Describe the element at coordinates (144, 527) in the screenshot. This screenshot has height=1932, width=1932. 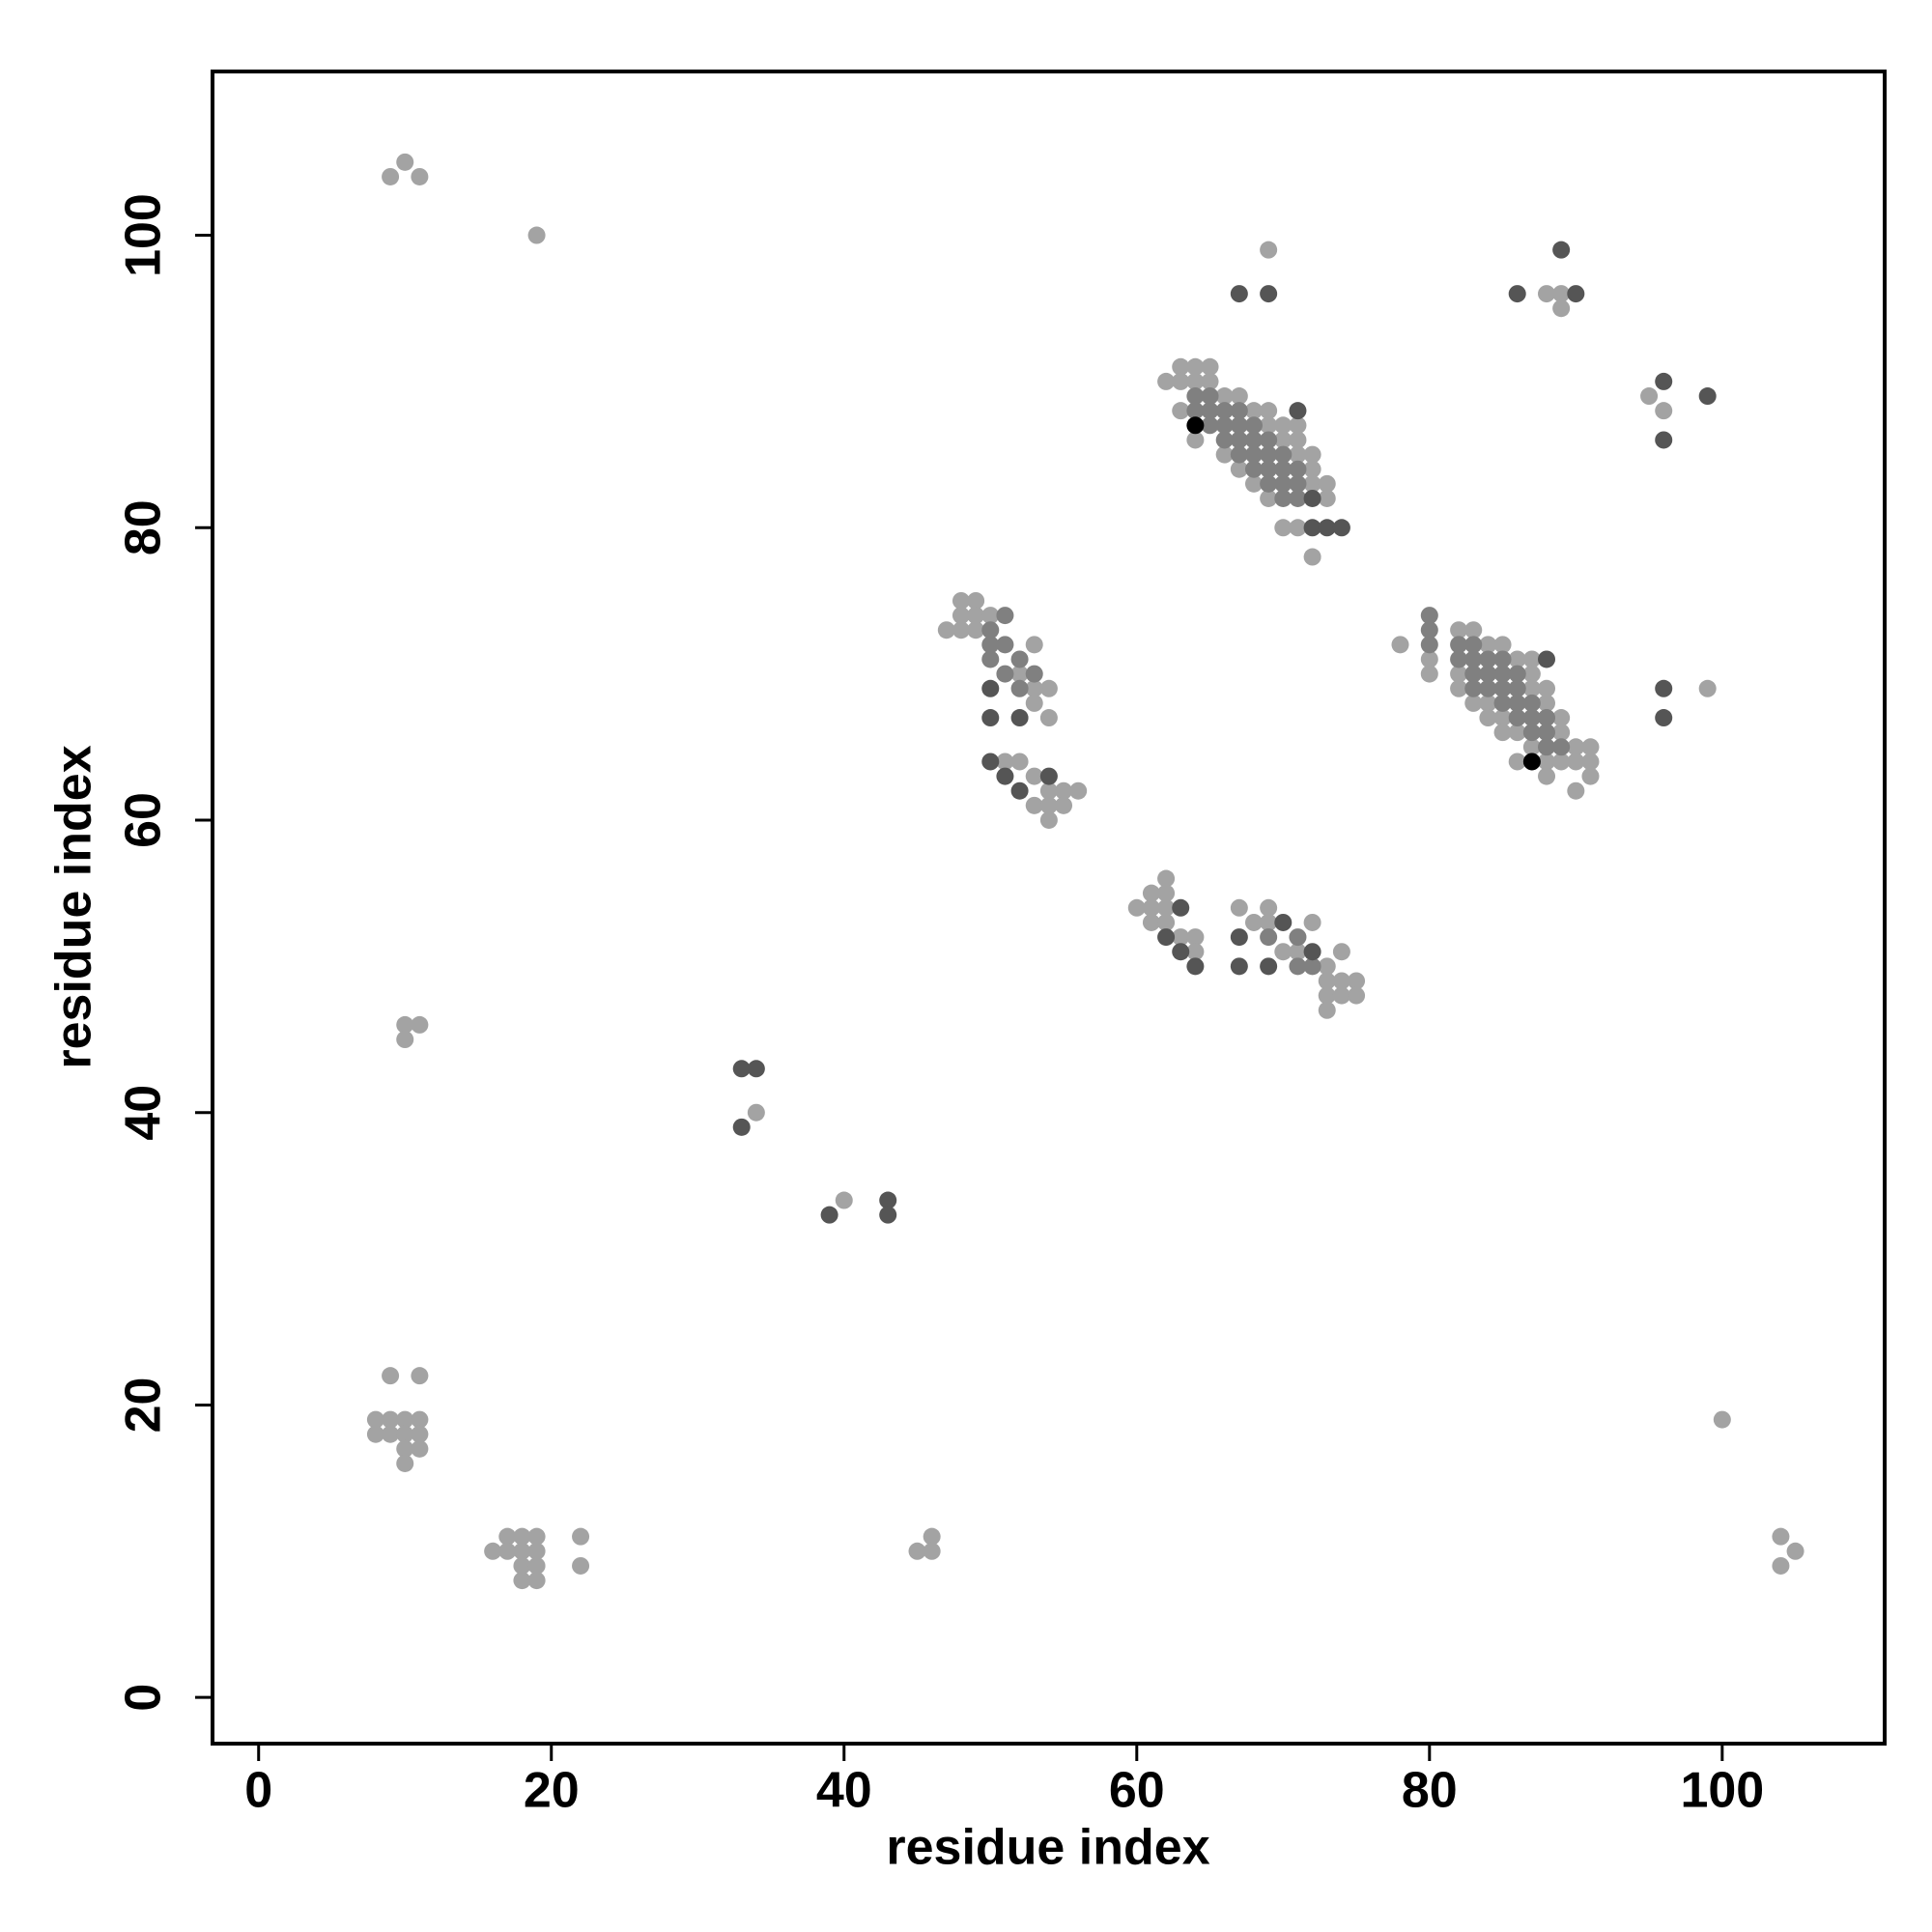
I see `y-tick-label: 80` at that location.